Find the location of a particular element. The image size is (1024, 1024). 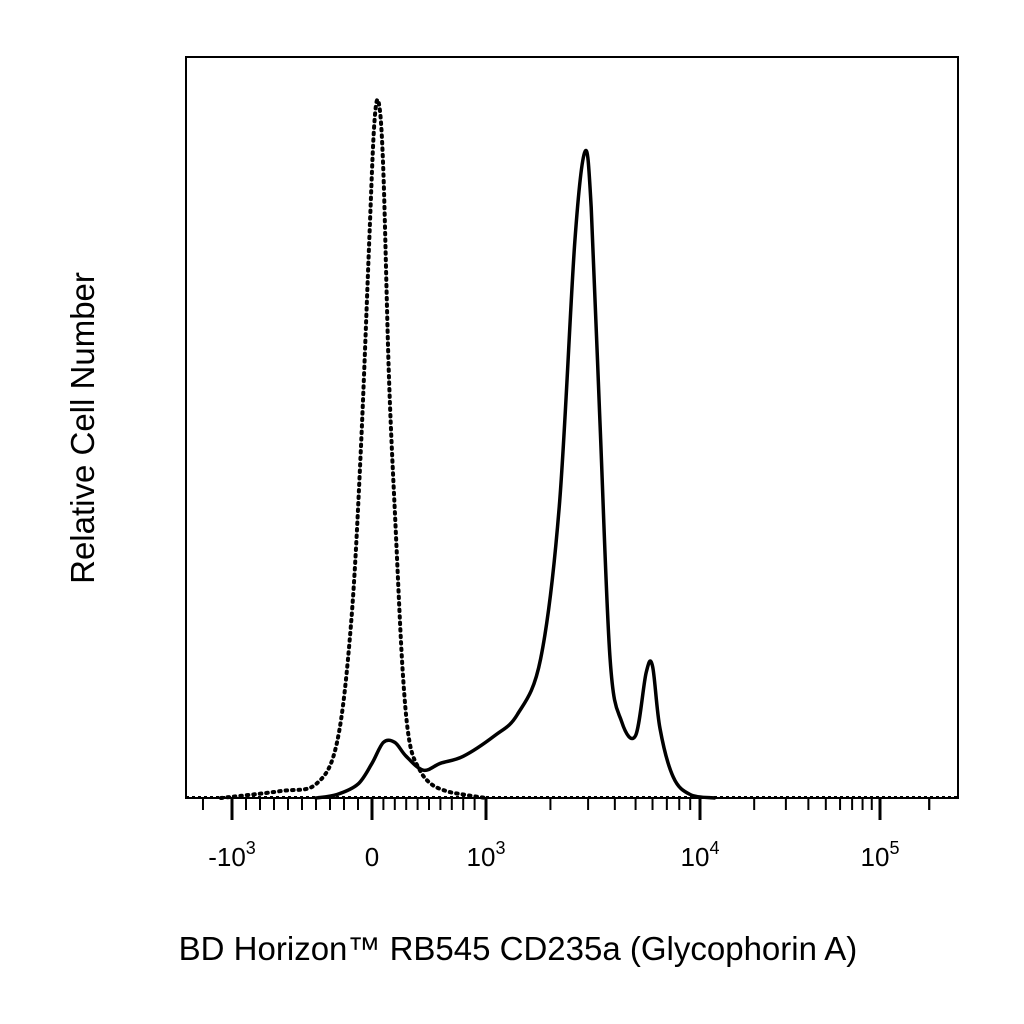

x-axis-major-ticks is located at coordinates (556, 809).